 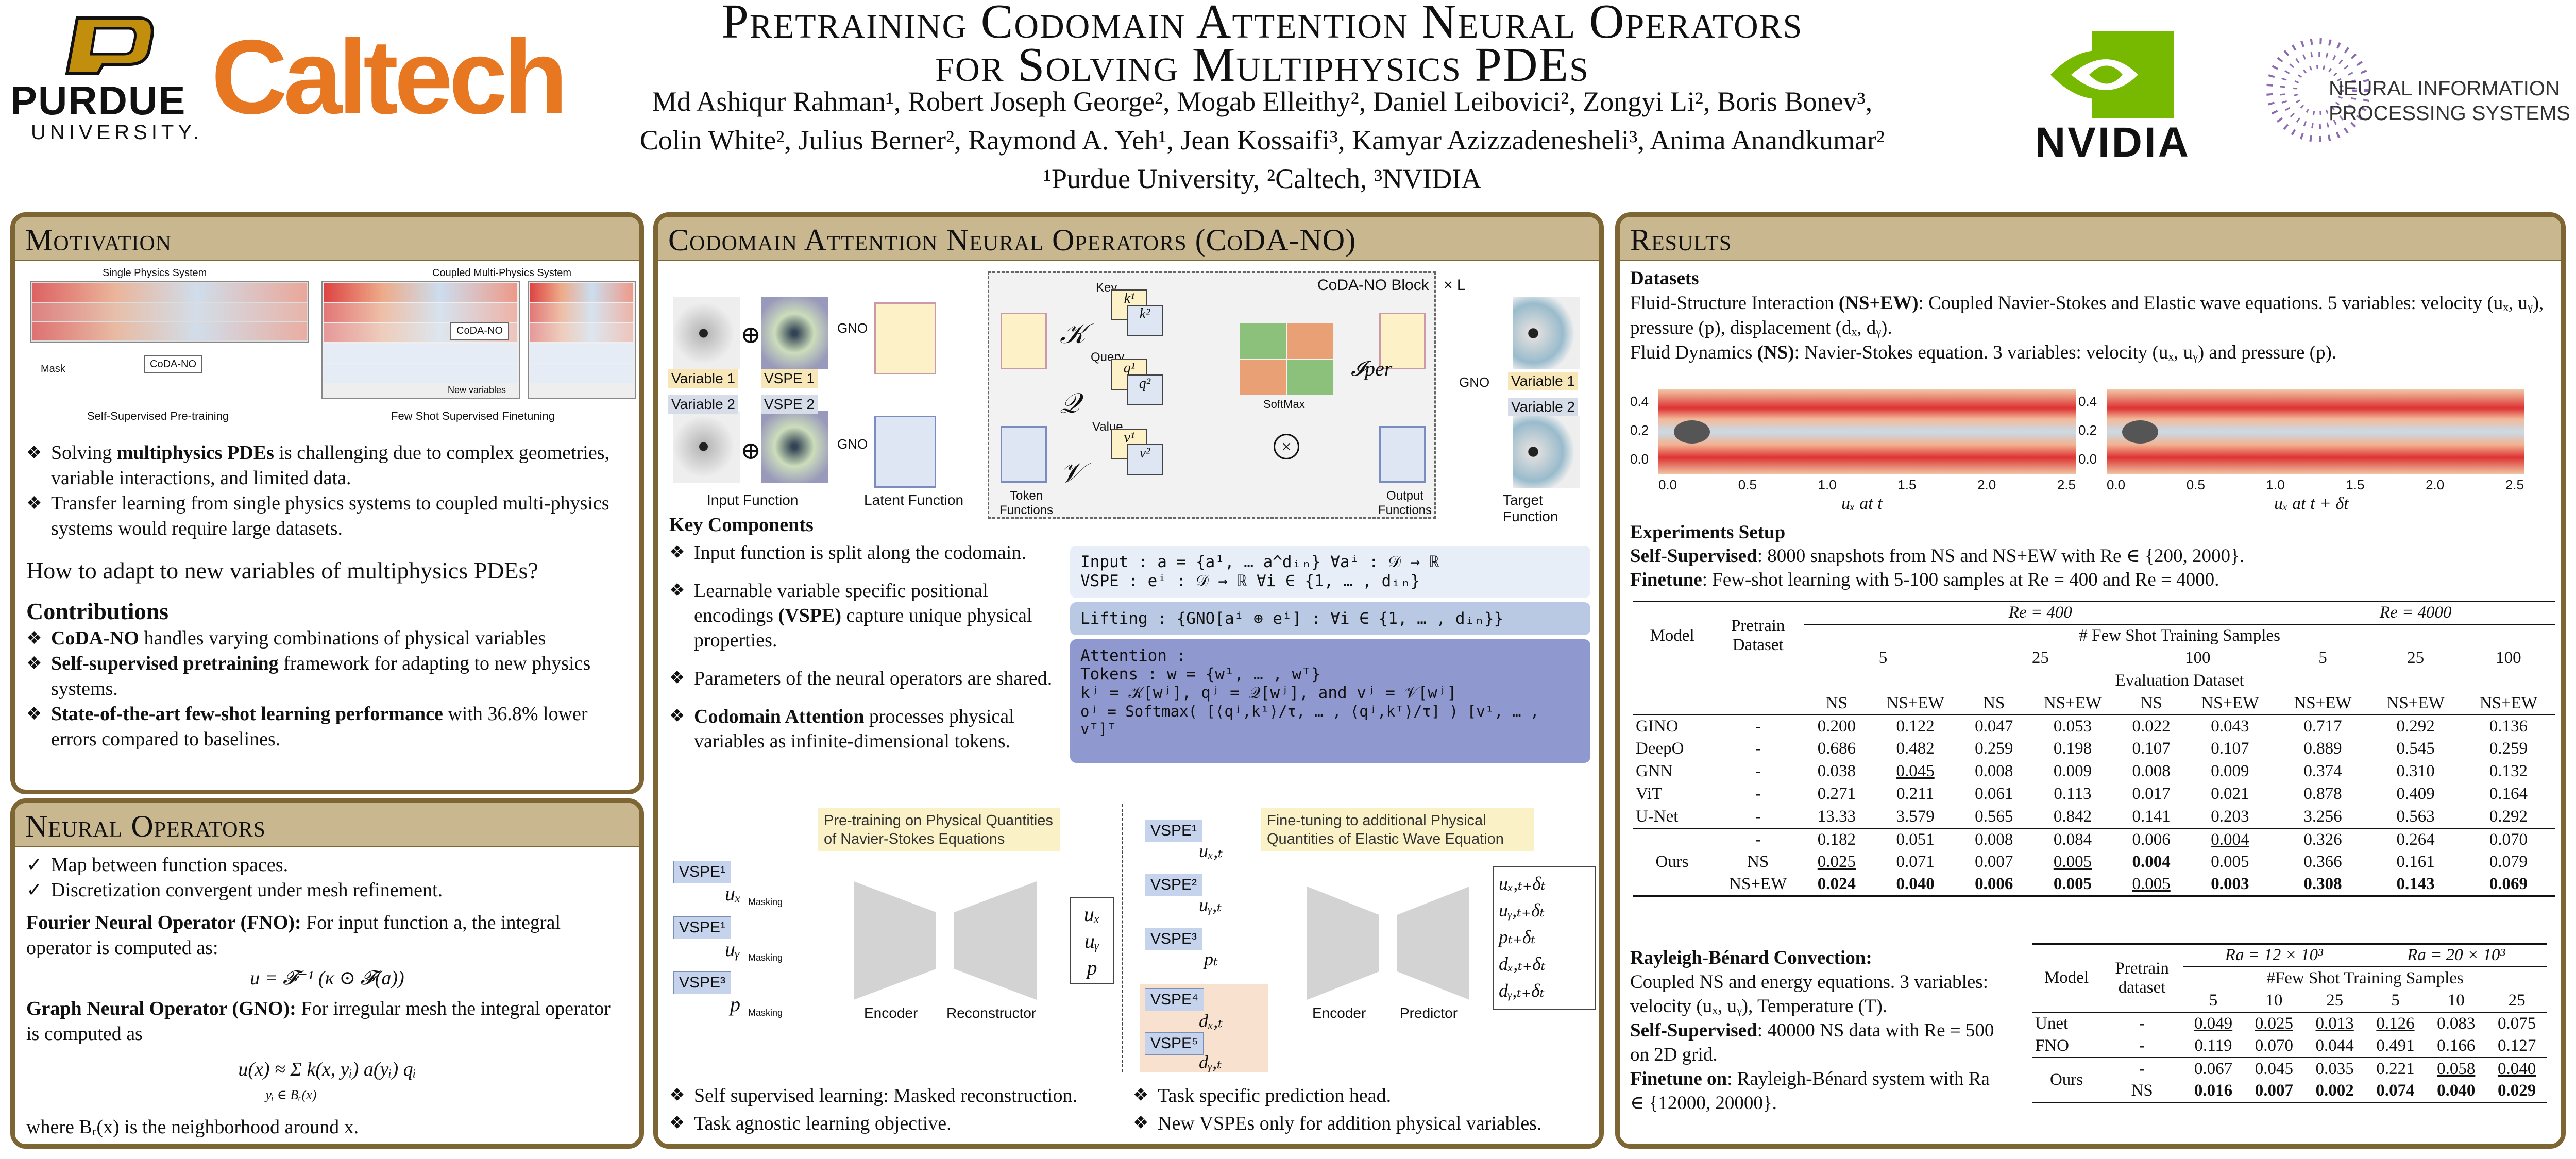 I want to click on cal-q: 𝒬, so click(x=1070, y=403).